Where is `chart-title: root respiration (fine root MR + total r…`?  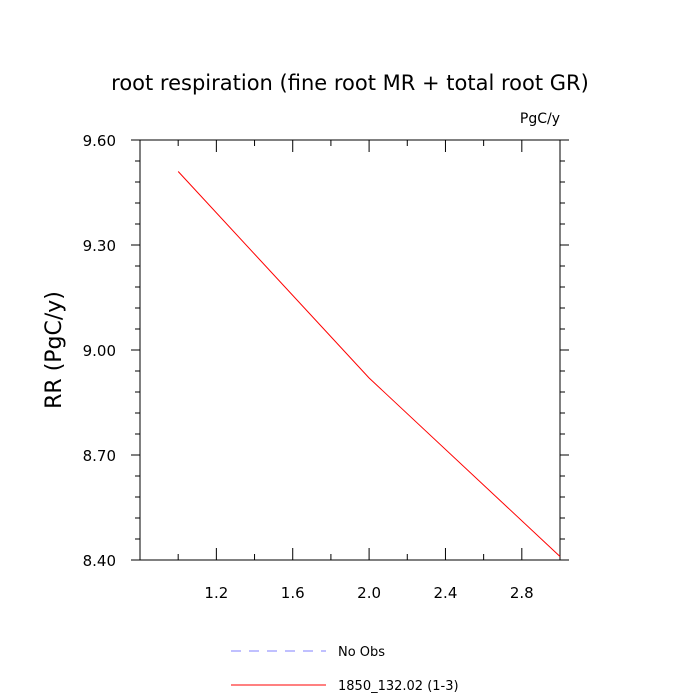
chart-title: root respiration (fine root MR + total r… is located at coordinates (350, 83).